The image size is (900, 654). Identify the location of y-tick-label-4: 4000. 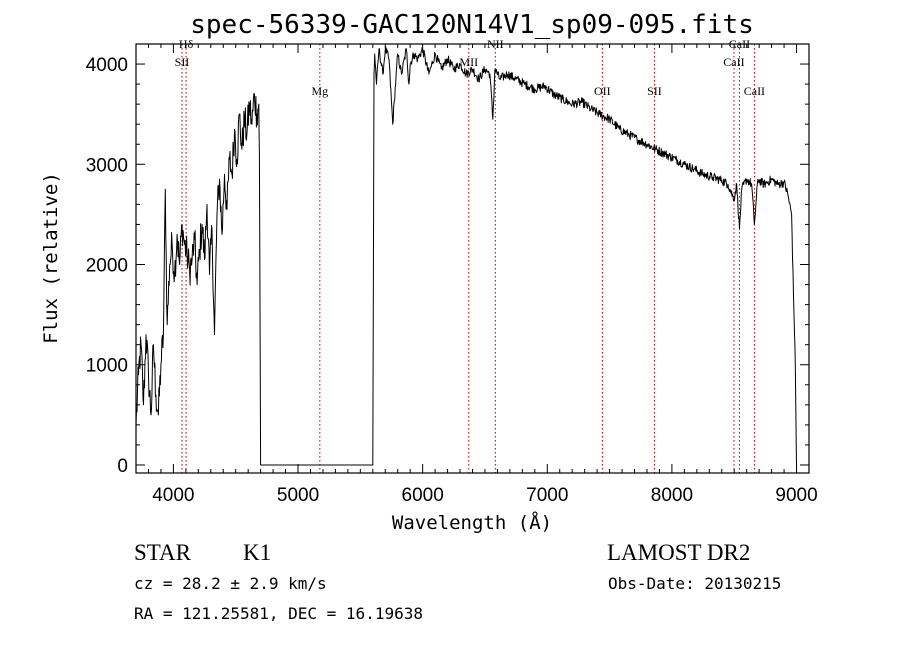
(107, 65).